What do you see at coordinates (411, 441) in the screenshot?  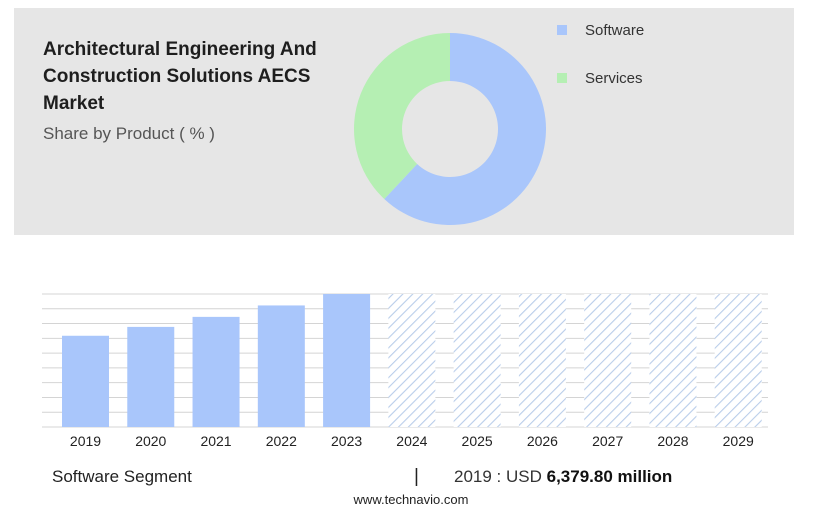 I see `x-tick-label: 2024` at bounding box center [411, 441].